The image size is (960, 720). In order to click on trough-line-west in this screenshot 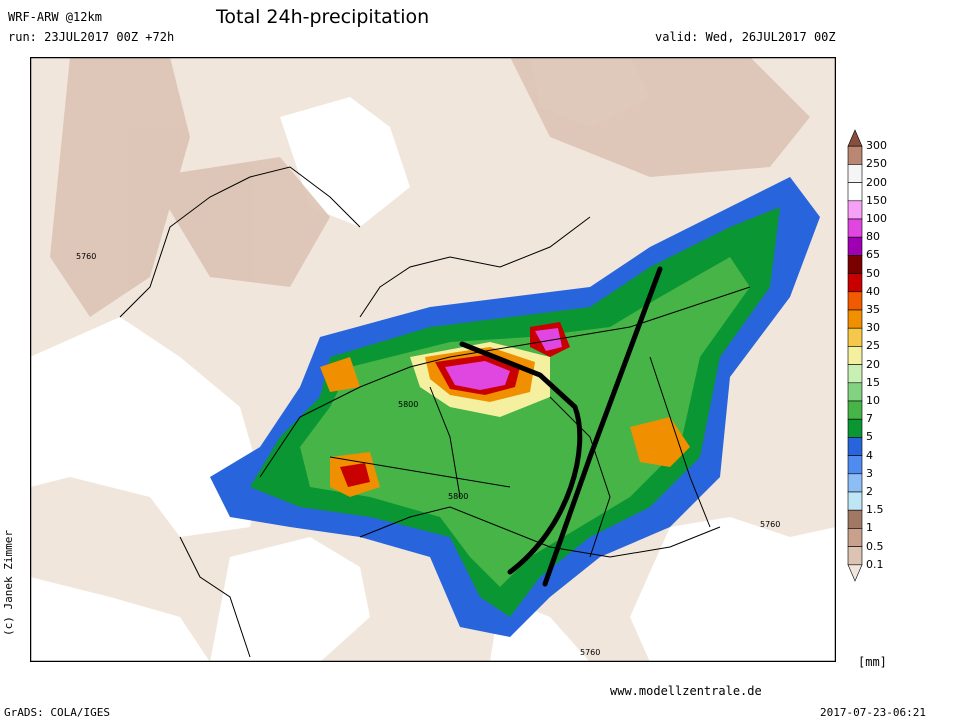, I will do `click(521, 458)`.